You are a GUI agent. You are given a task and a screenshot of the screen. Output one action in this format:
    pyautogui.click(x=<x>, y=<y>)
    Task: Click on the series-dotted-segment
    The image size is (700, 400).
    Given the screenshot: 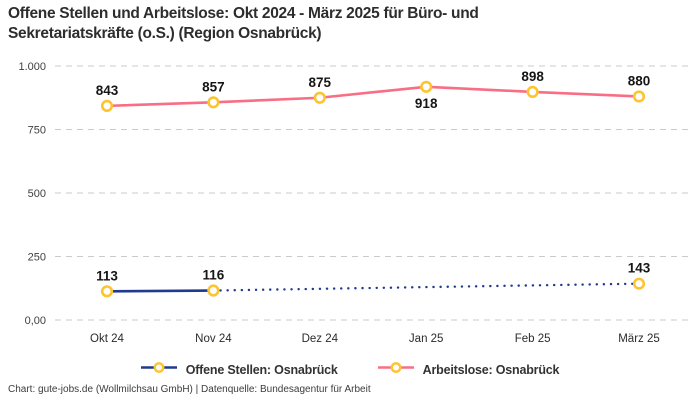 What is the action you would take?
    pyautogui.click(x=426, y=287)
    